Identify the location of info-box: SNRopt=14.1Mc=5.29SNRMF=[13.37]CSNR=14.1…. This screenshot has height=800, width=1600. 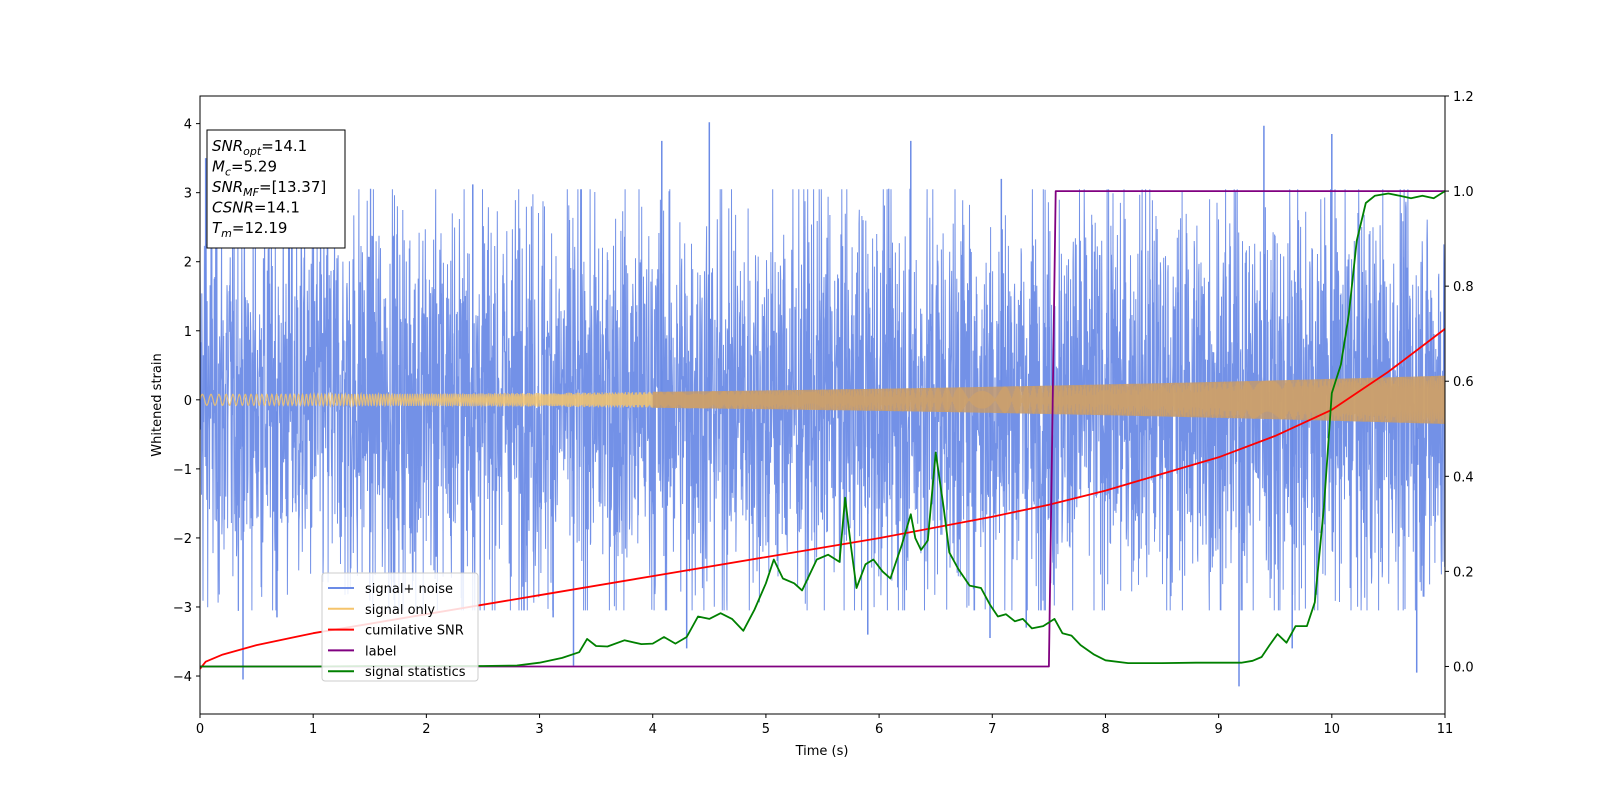
(276, 189).